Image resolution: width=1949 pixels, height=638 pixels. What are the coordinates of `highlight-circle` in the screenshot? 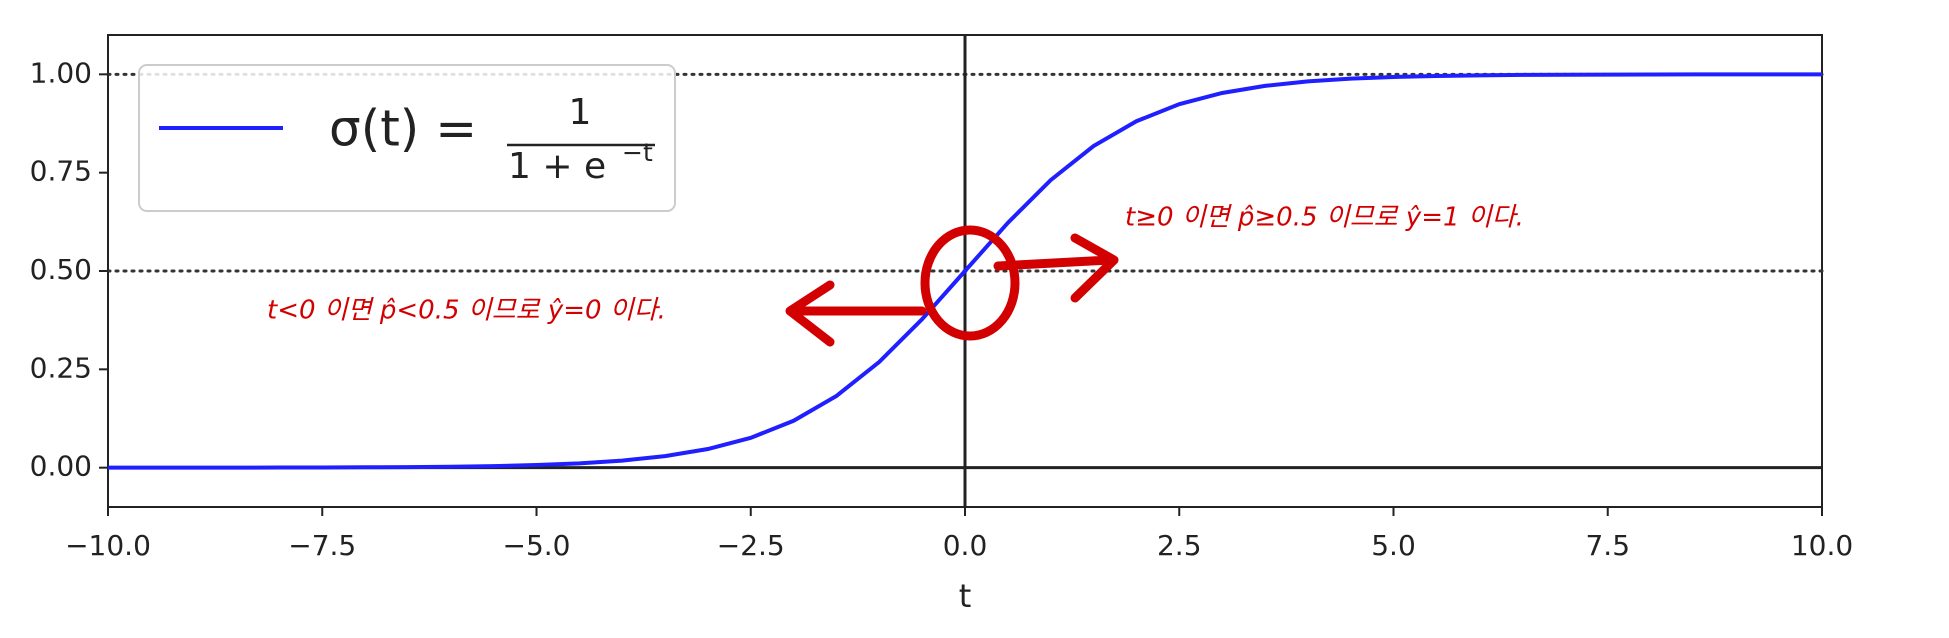 It's located at (970, 283).